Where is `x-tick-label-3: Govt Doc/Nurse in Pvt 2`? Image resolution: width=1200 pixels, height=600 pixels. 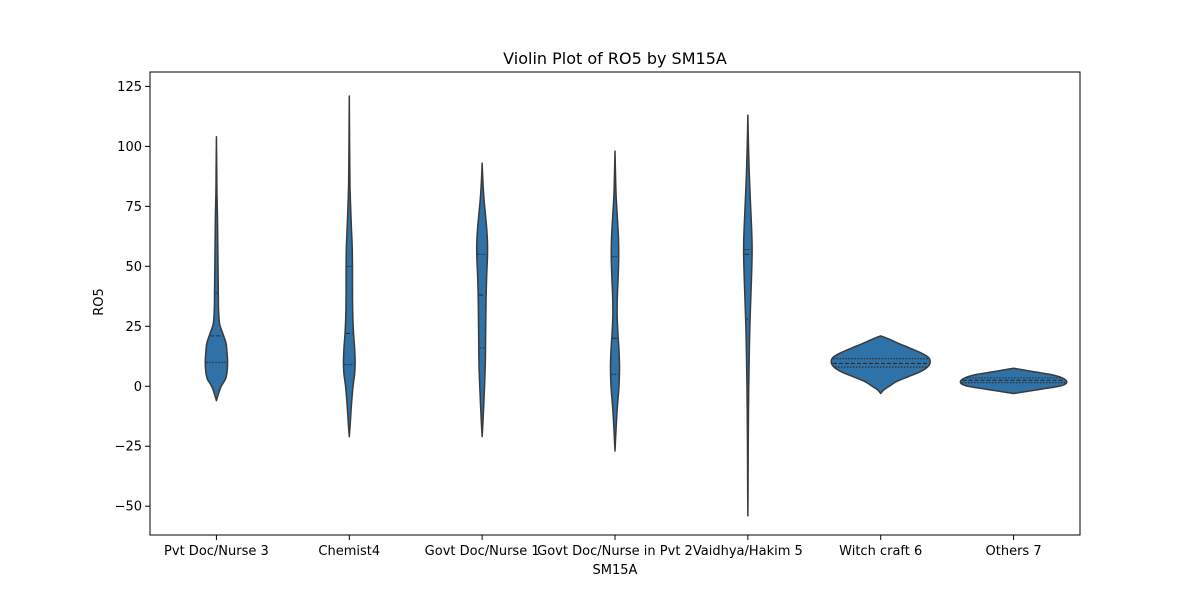
x-tick-label-3: Govt Doc/Nurse in Pvt 2 is located at coordinates (615, 551).